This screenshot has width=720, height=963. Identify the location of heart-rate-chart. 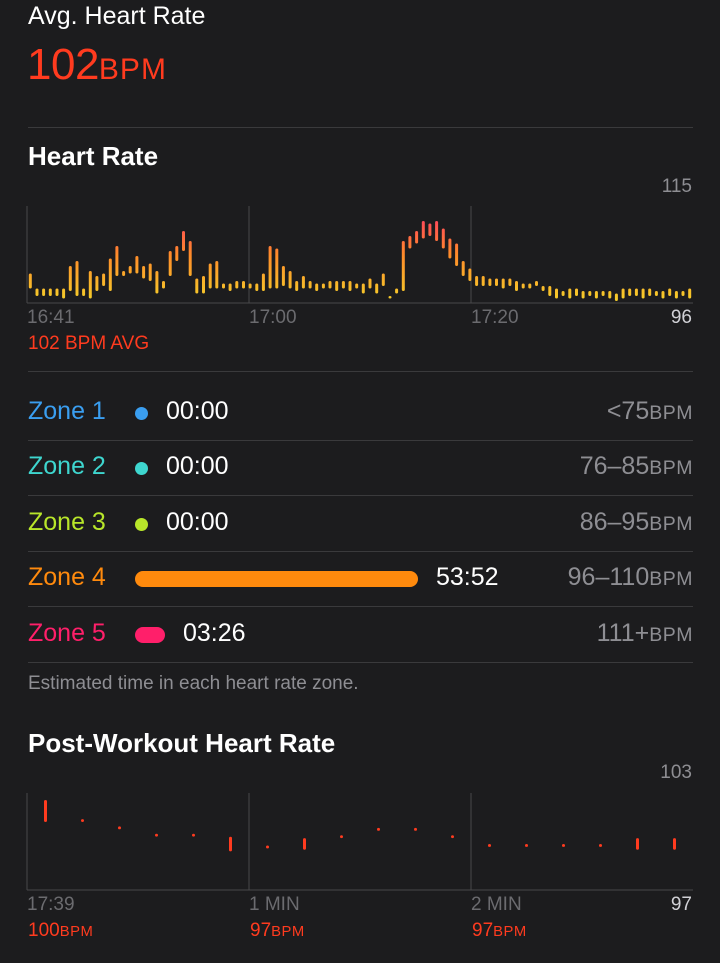
(359, 255).